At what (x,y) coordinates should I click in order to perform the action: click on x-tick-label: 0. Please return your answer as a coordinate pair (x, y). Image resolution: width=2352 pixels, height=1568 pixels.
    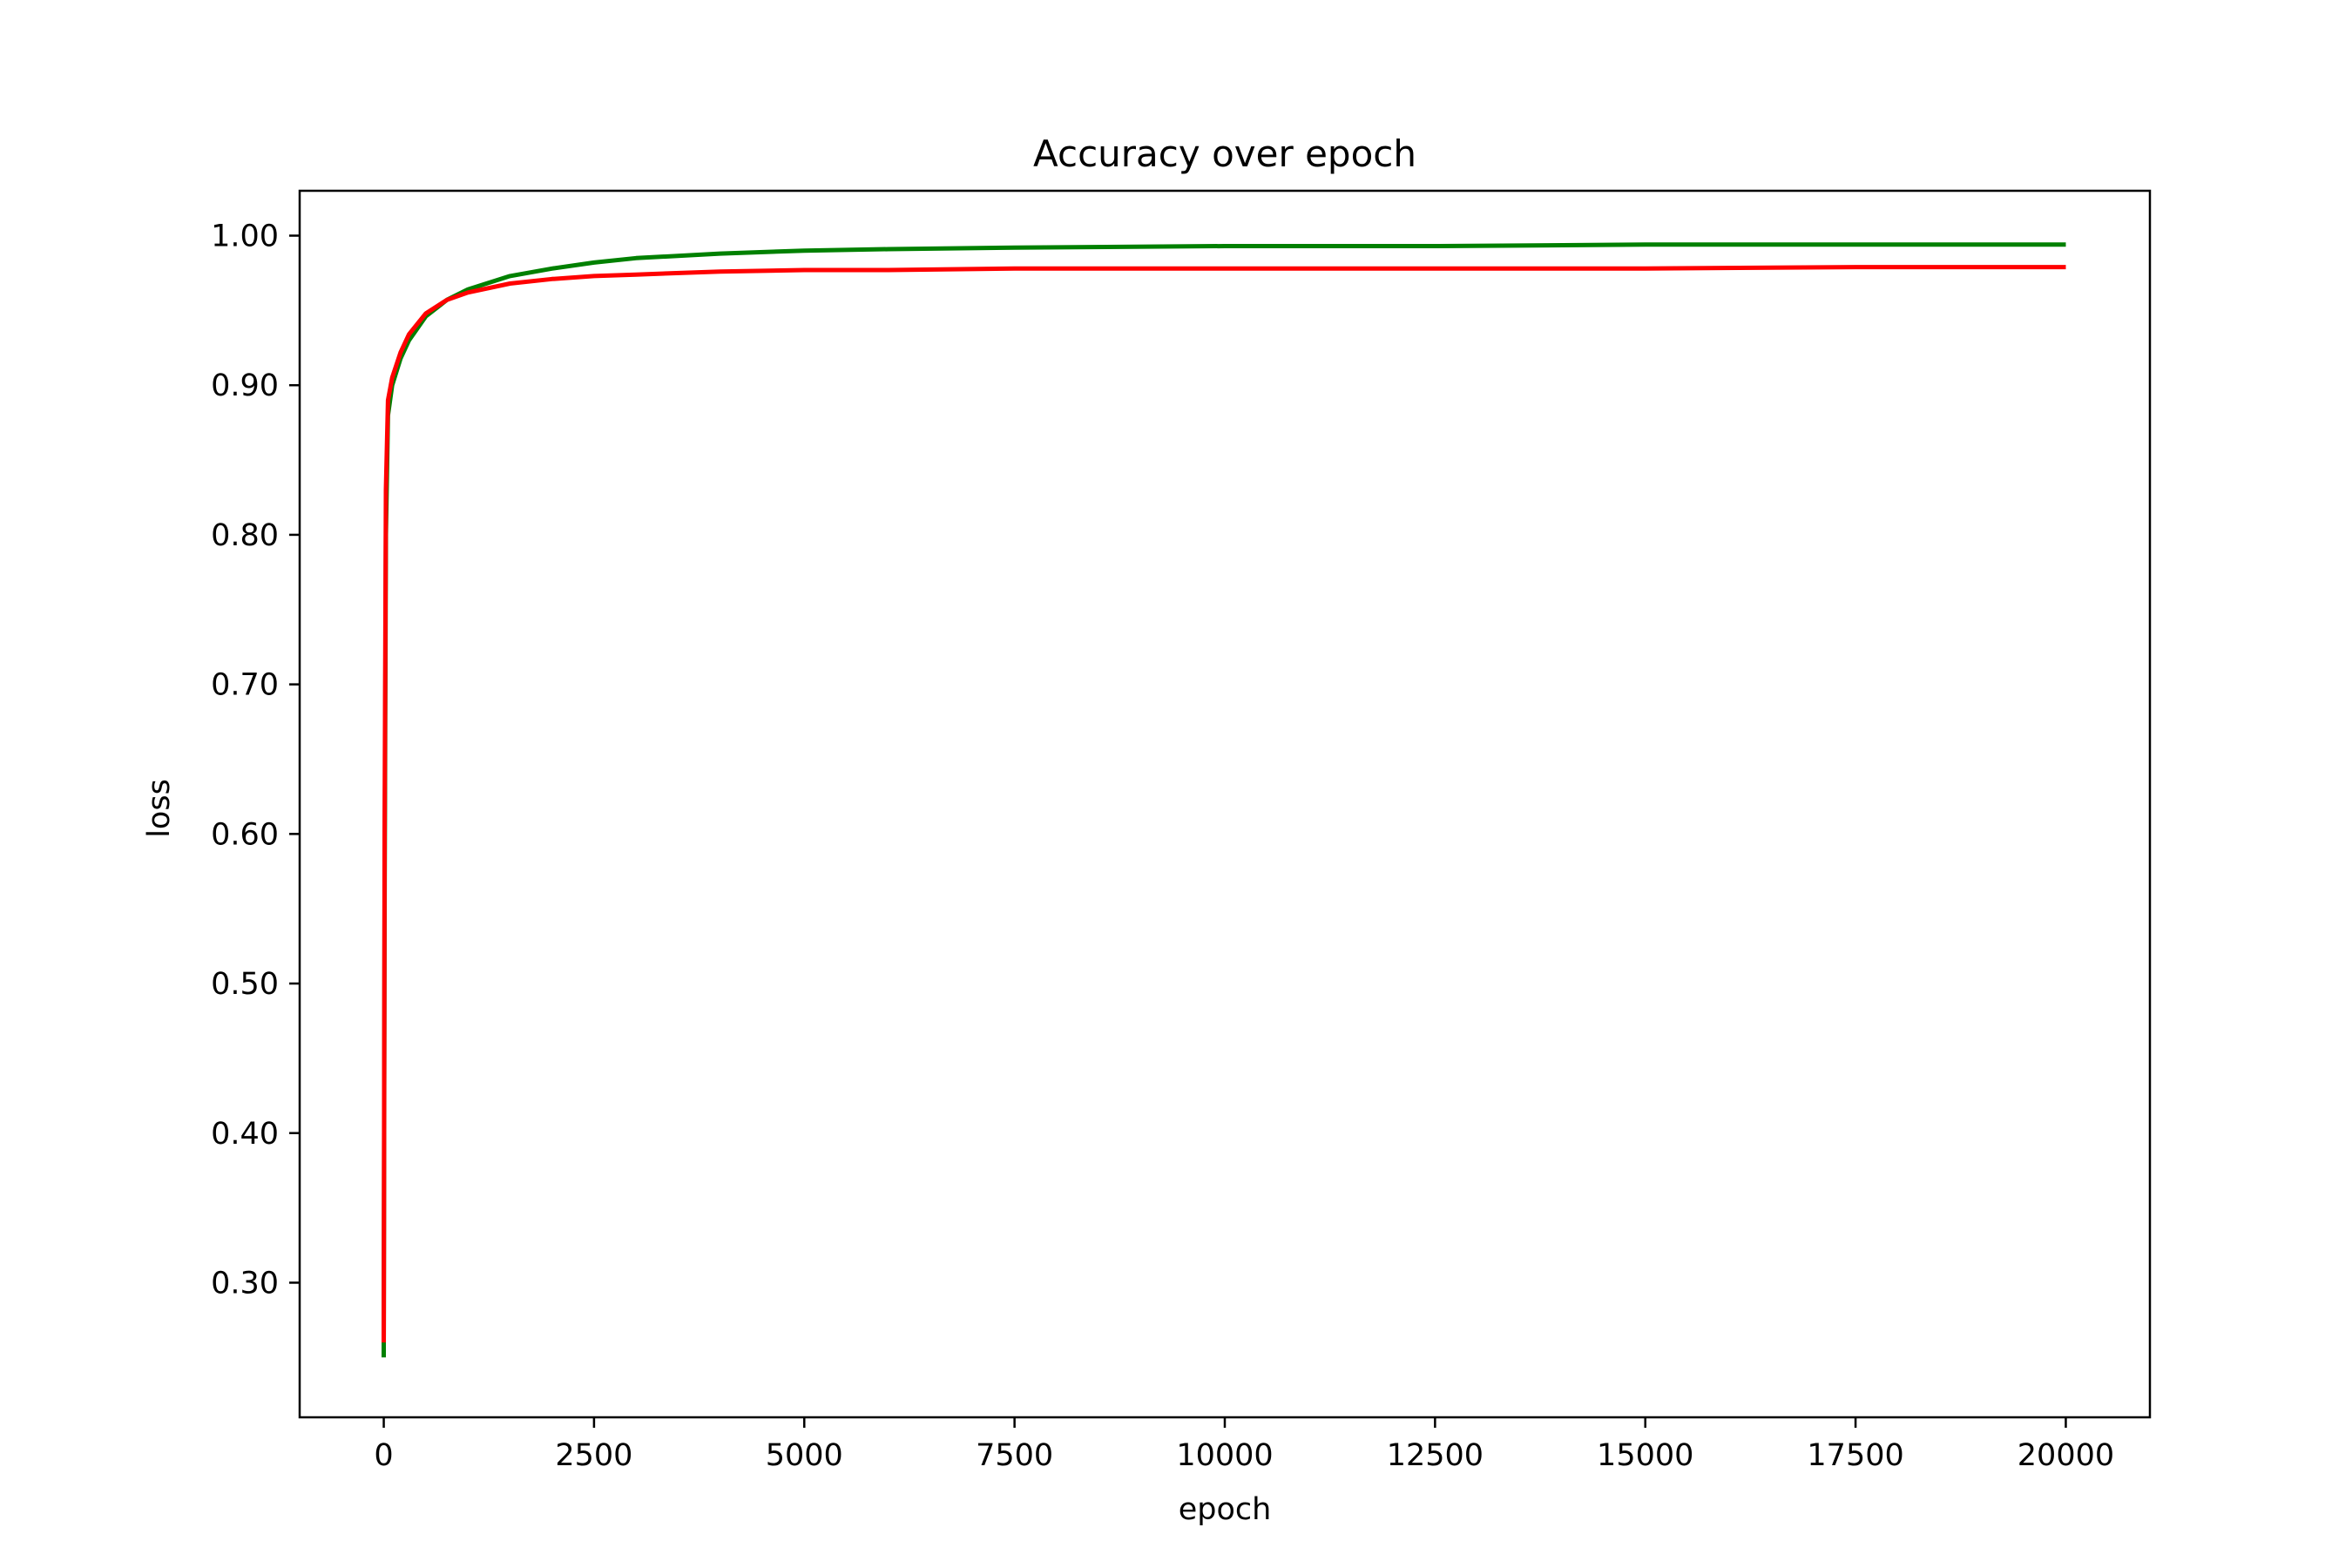
    Looking at the image, I should click on (383, 1456).